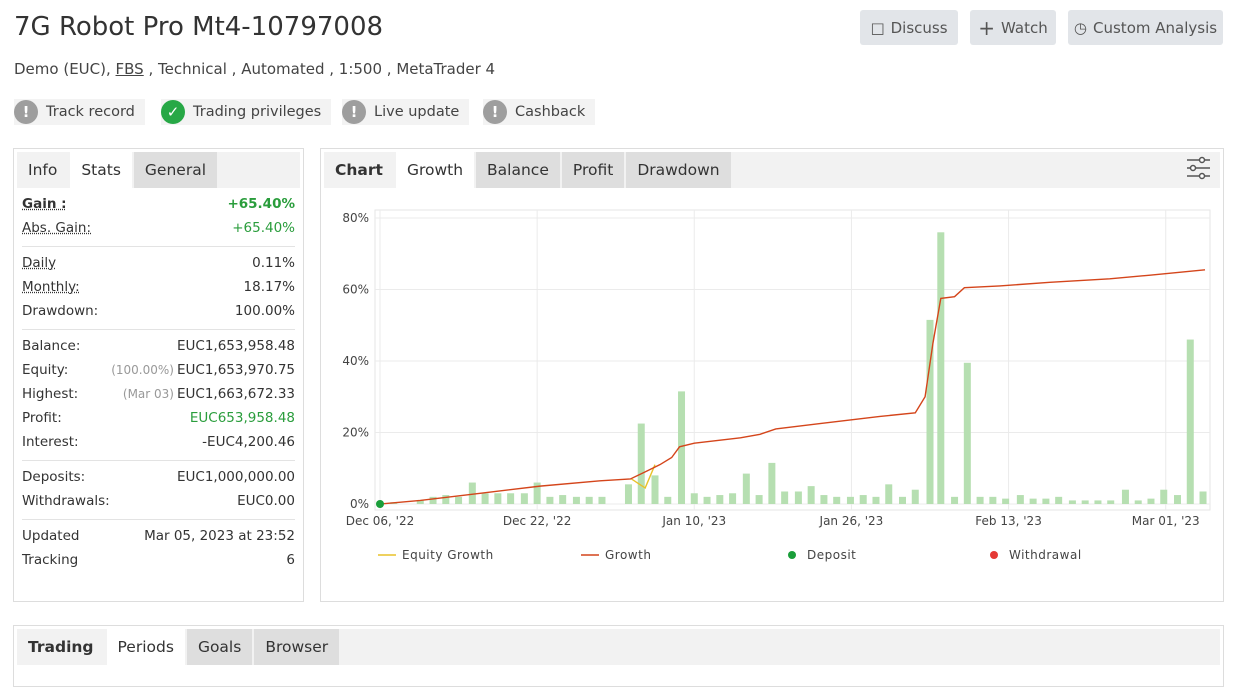  I want to click on stats-row: Highest: (Mar 03) EUC1,663,672.33, so click(158, 394).